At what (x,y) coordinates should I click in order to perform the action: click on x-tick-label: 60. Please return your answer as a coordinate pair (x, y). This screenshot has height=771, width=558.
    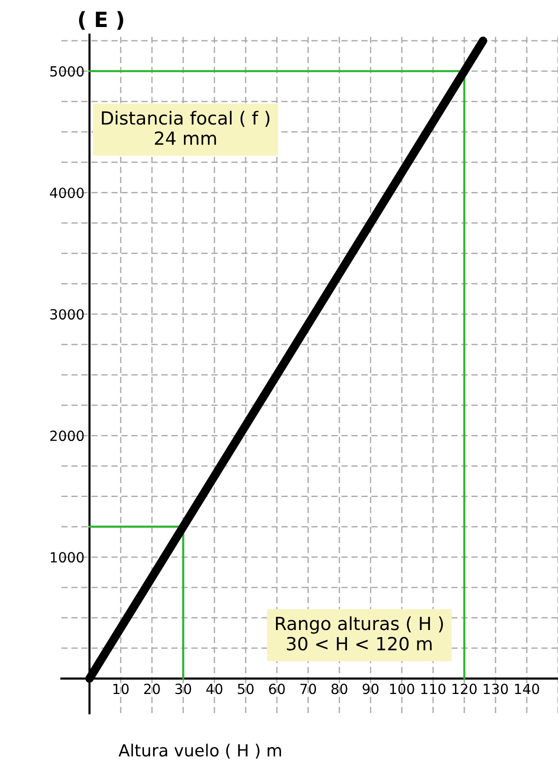
    Looking at the image, I should click on (277, 689).